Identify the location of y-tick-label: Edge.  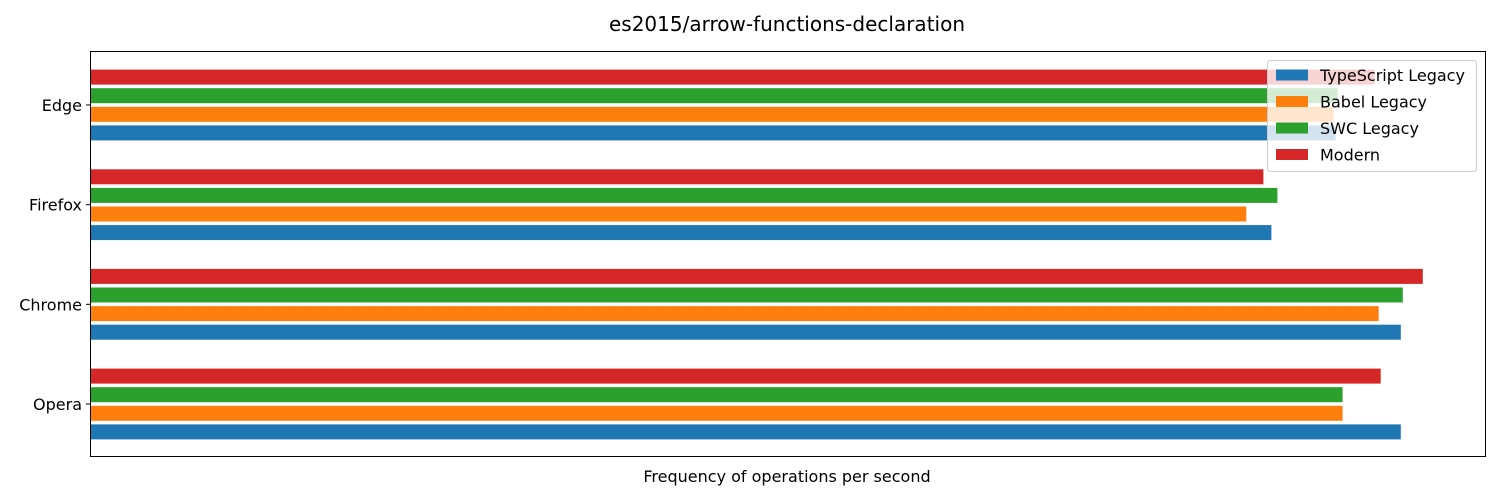
(62, 105).